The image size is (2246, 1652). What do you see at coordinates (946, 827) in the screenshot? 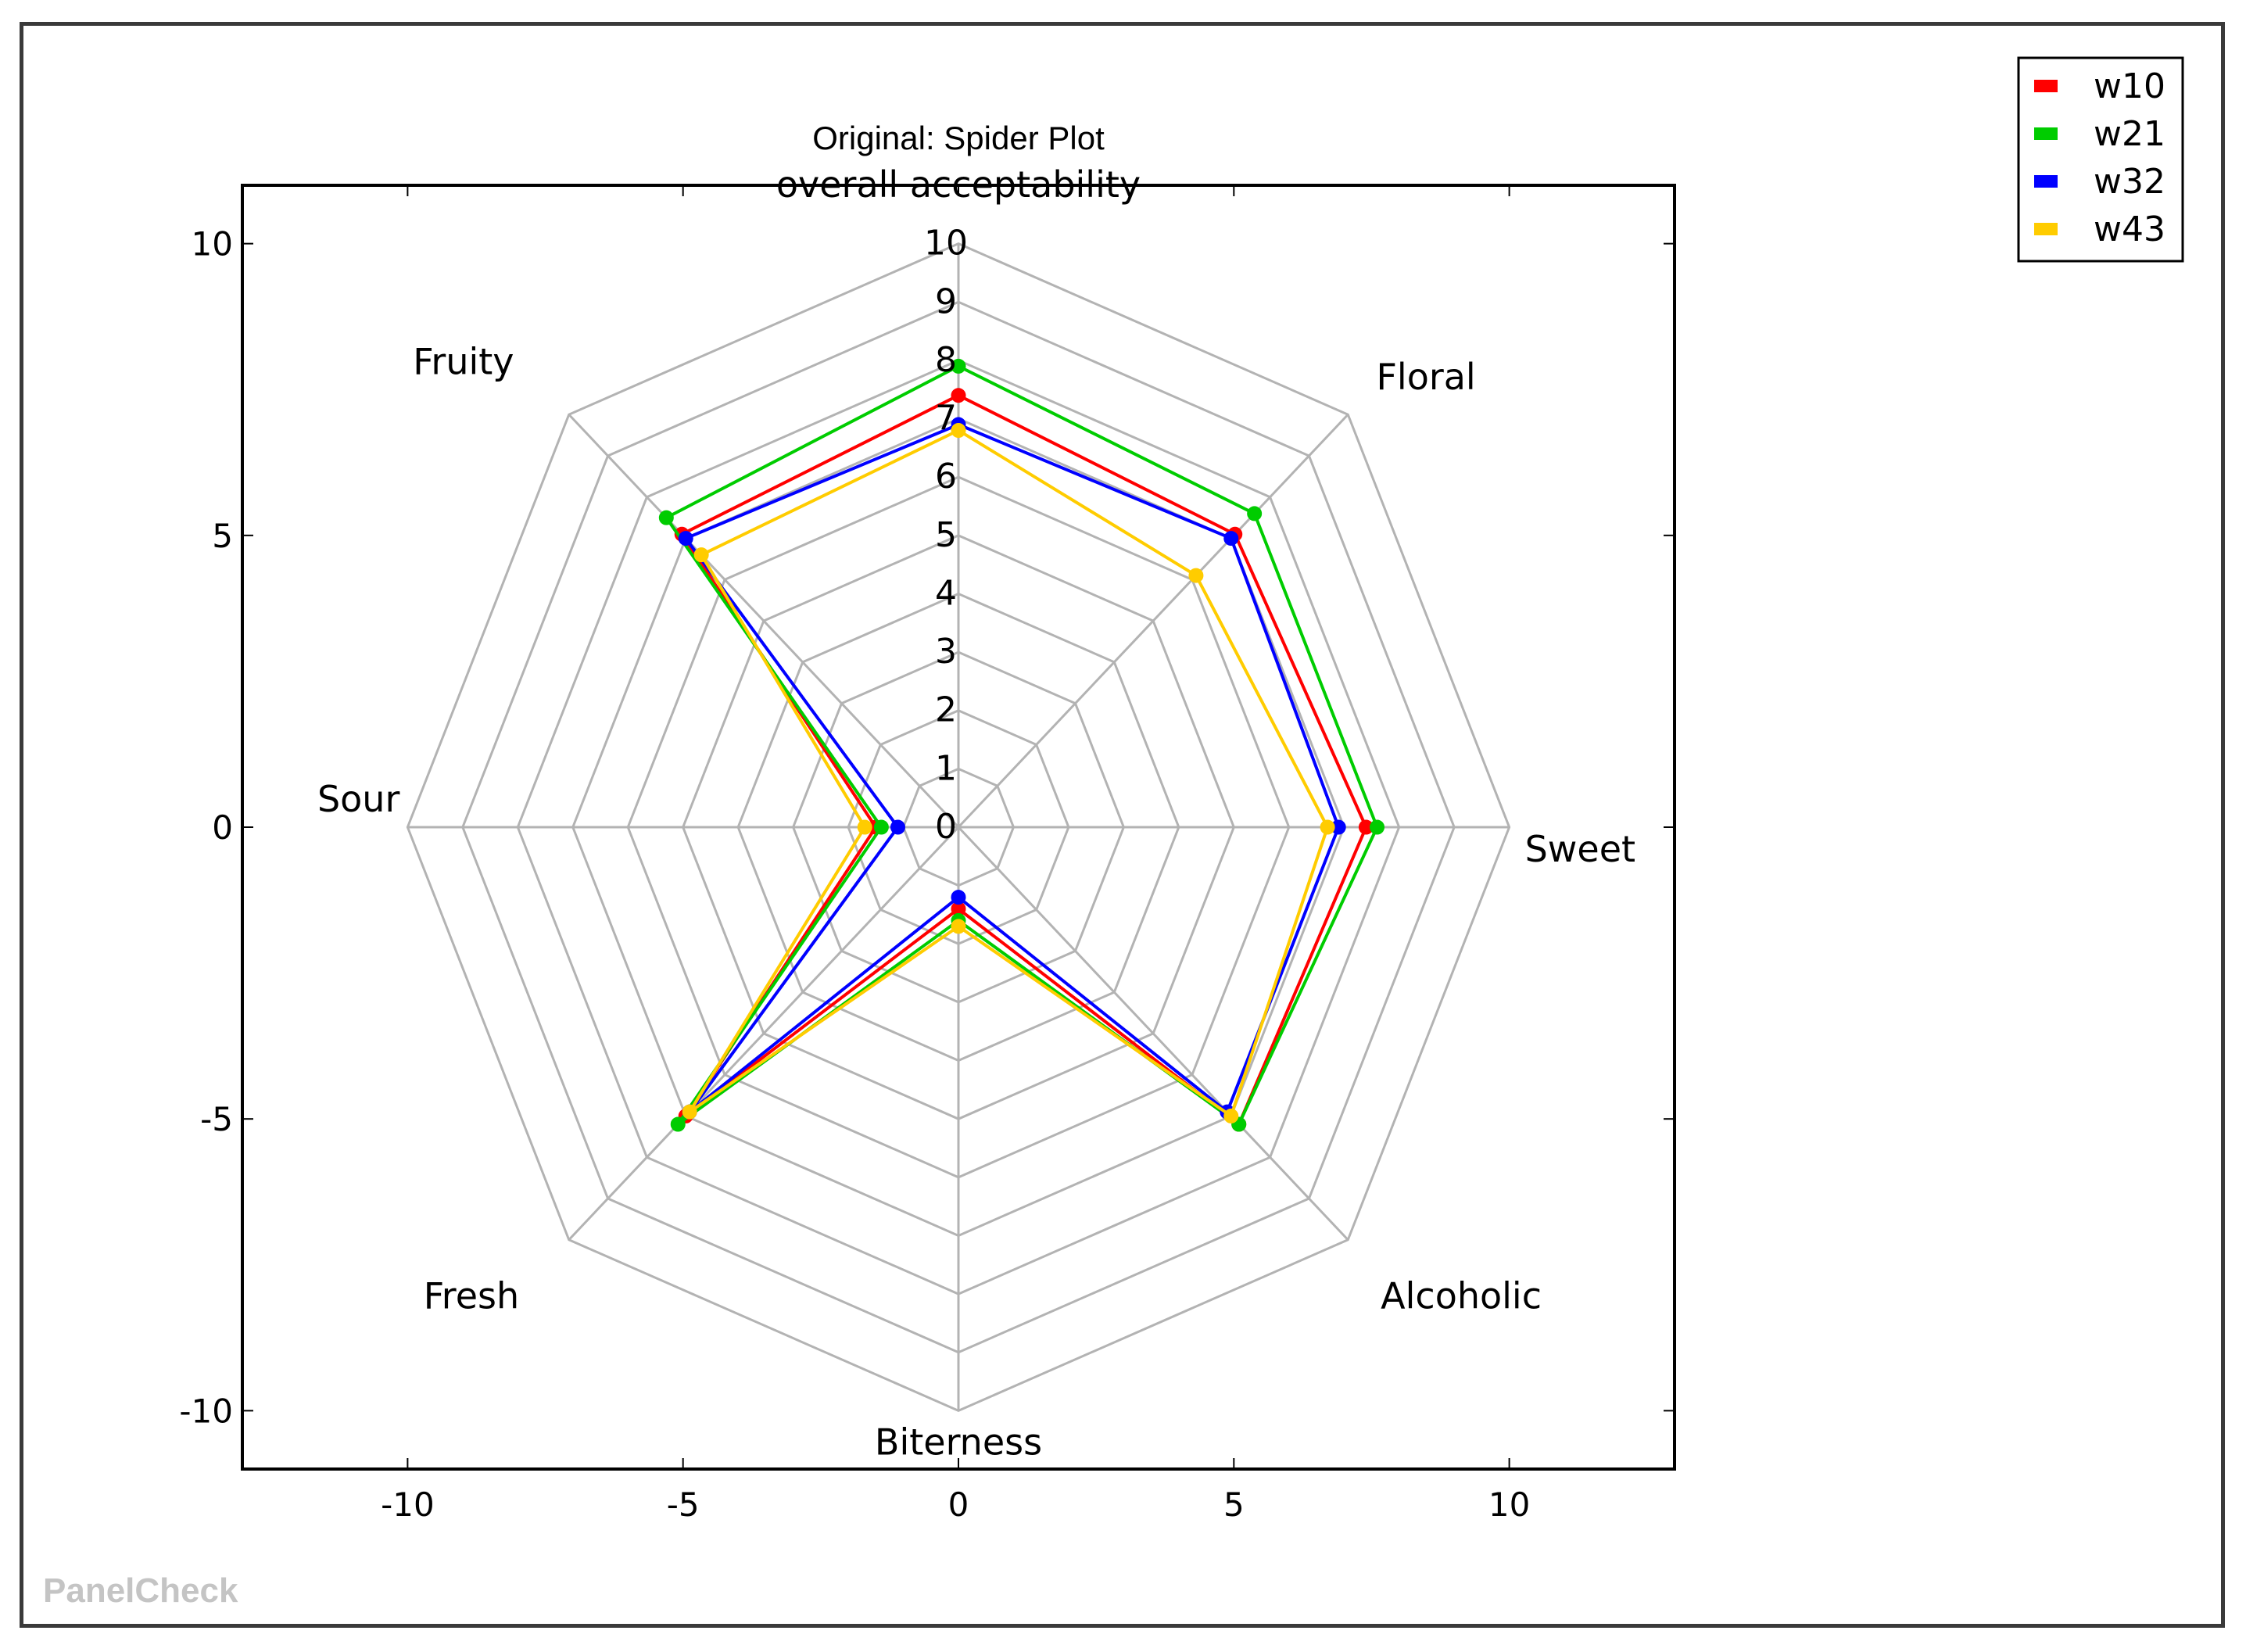
I see `radial-tick-label: 0` at bounding box center [946, 827].